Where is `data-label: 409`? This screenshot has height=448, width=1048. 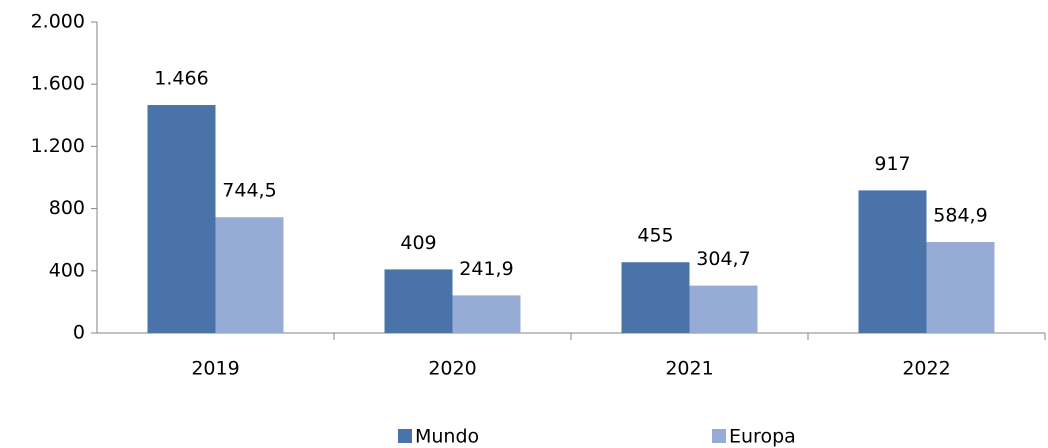 data-label: 409 is located at coordinates (418, 243).